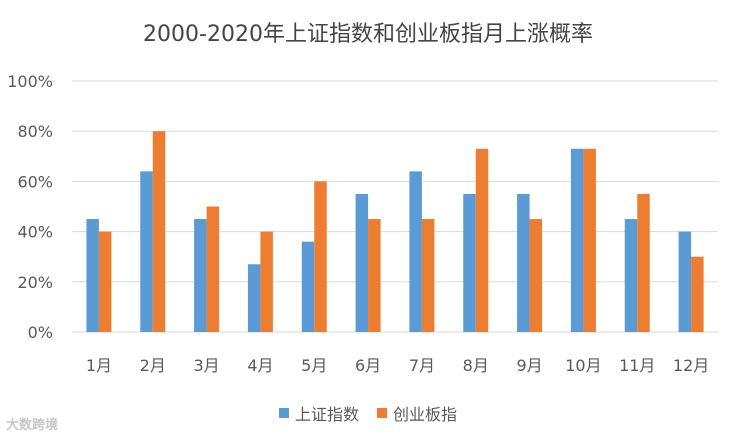 The height and width of the screenshot is (438, 736). I want to click on legend-swatch-chinext, so click(382, 413).